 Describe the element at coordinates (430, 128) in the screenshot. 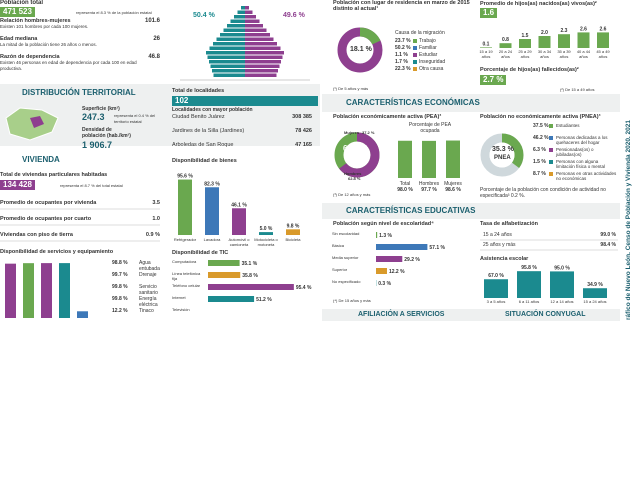

I see `label: Porcentaje de PEA ocupada` at that location.